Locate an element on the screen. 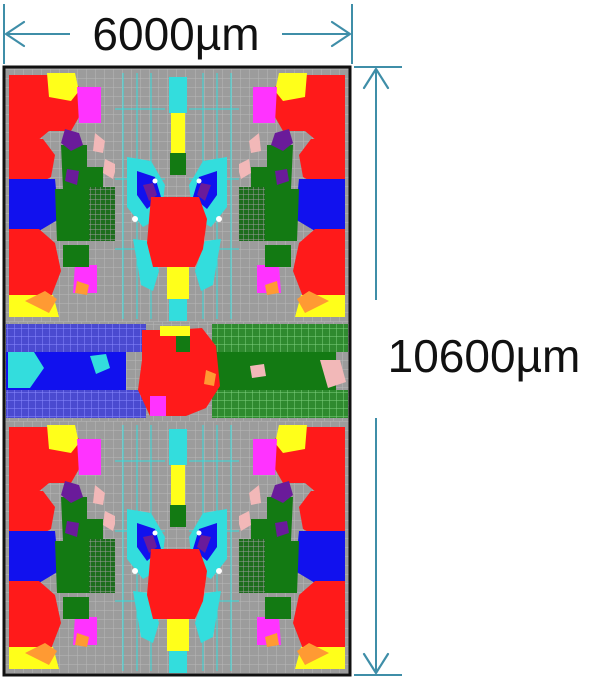 The image size is (600, 677). width-arrow-right-icon is located at coordinates (341, 34).